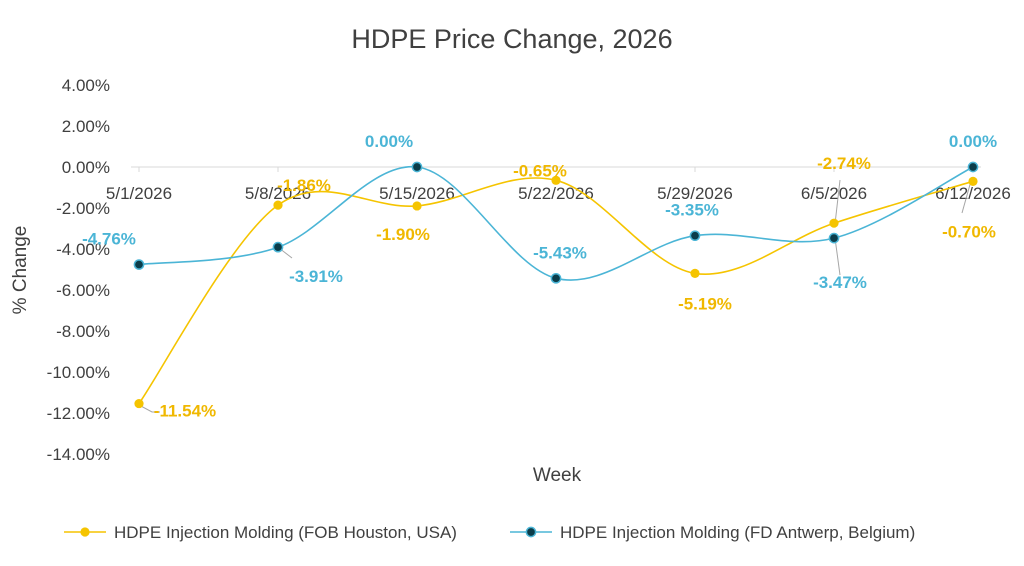 The width and height of the screenshot is (1024, 566). What do you see at coordinates (20, 270) in the screenshot?
I see `y-axis-title: % Change` at bounding box center [20, 270].